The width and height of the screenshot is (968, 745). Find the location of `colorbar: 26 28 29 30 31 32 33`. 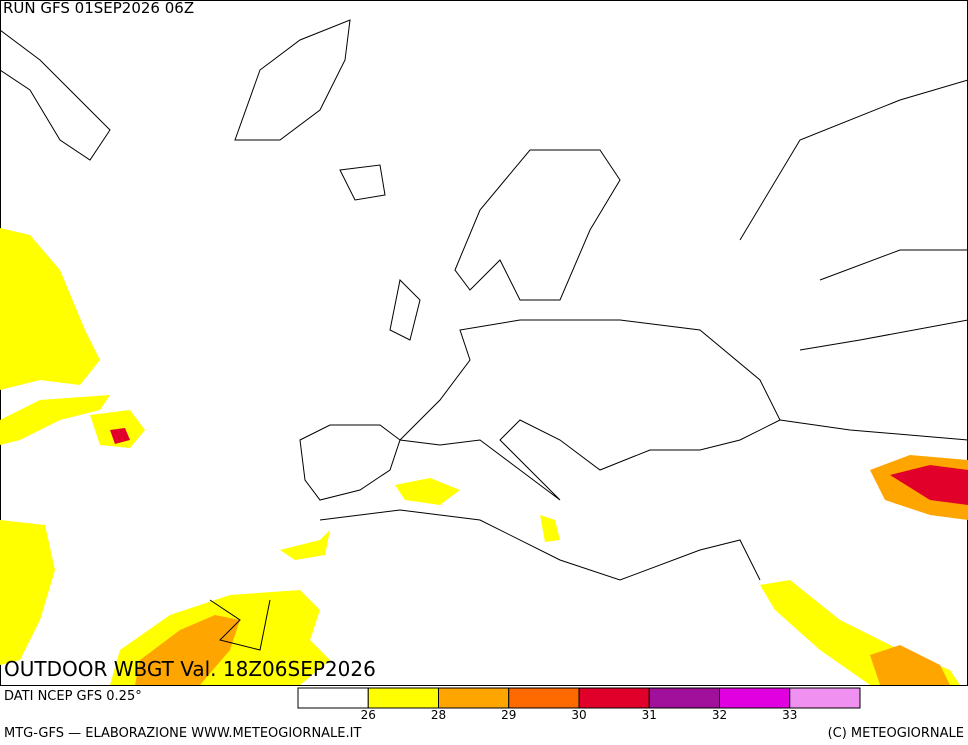

colorbar: 26 28 29 30 31 32 33 is located at coordinates (579, 704).